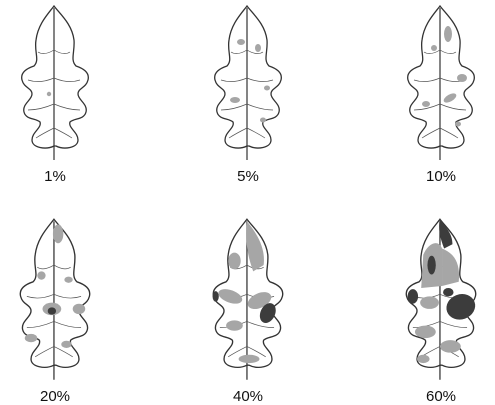 The image size is (495, 405). What do you see at coordinates (440, 176) in the screenshot?
I see `severity-label: 10%` at bounding box center [440, 176].